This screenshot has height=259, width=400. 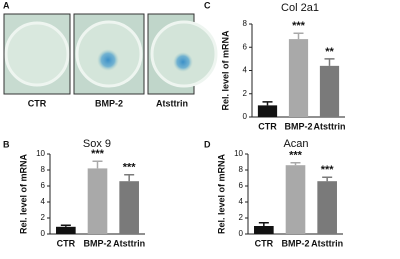 What do you see at coordinates (172, 103) in the screenshot?
I see `well-label: Atsttrin` at bounding box center [172, 103].